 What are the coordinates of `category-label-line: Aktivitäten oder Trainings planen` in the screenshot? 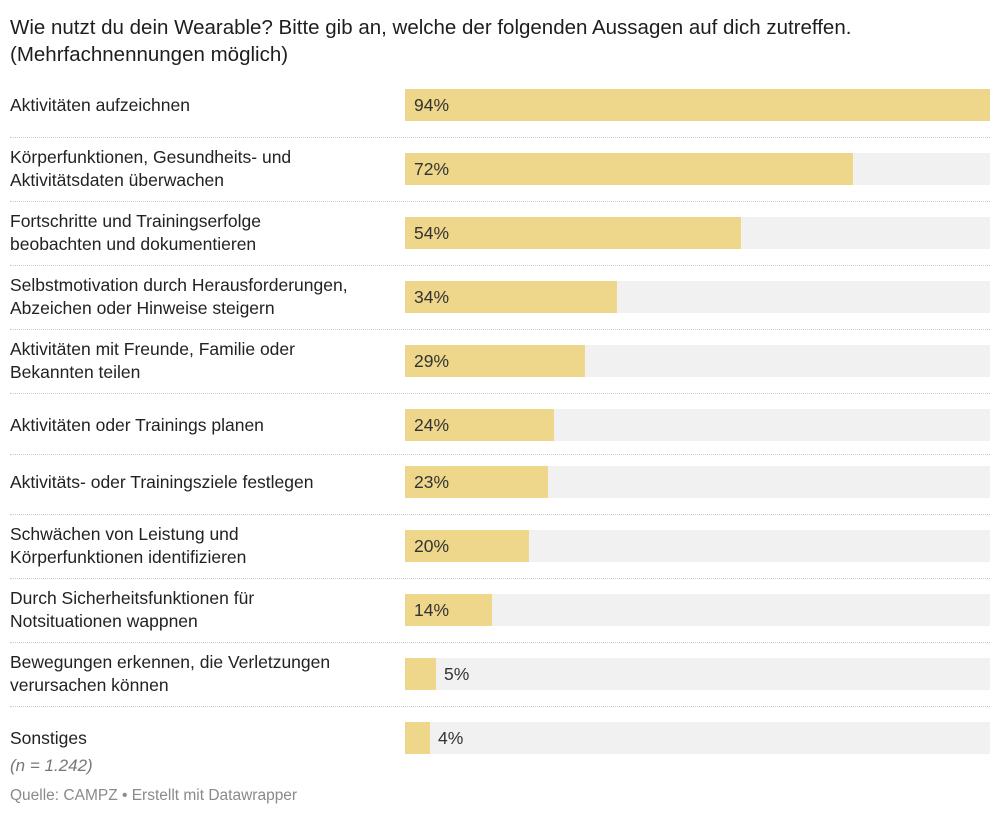 It's located at (137, 424).